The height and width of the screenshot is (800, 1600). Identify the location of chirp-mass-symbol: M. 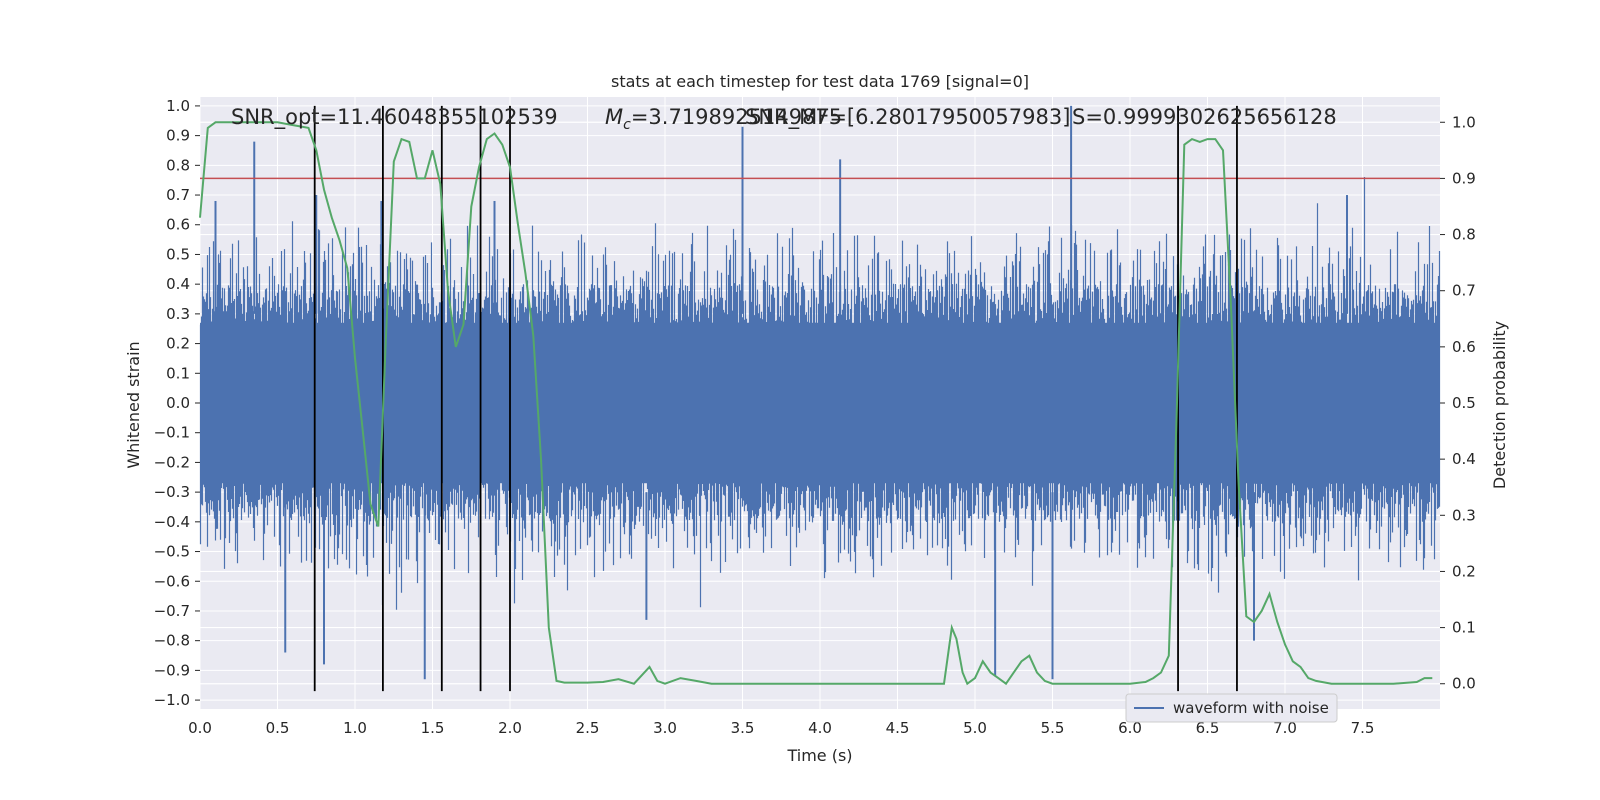
(614, 117).